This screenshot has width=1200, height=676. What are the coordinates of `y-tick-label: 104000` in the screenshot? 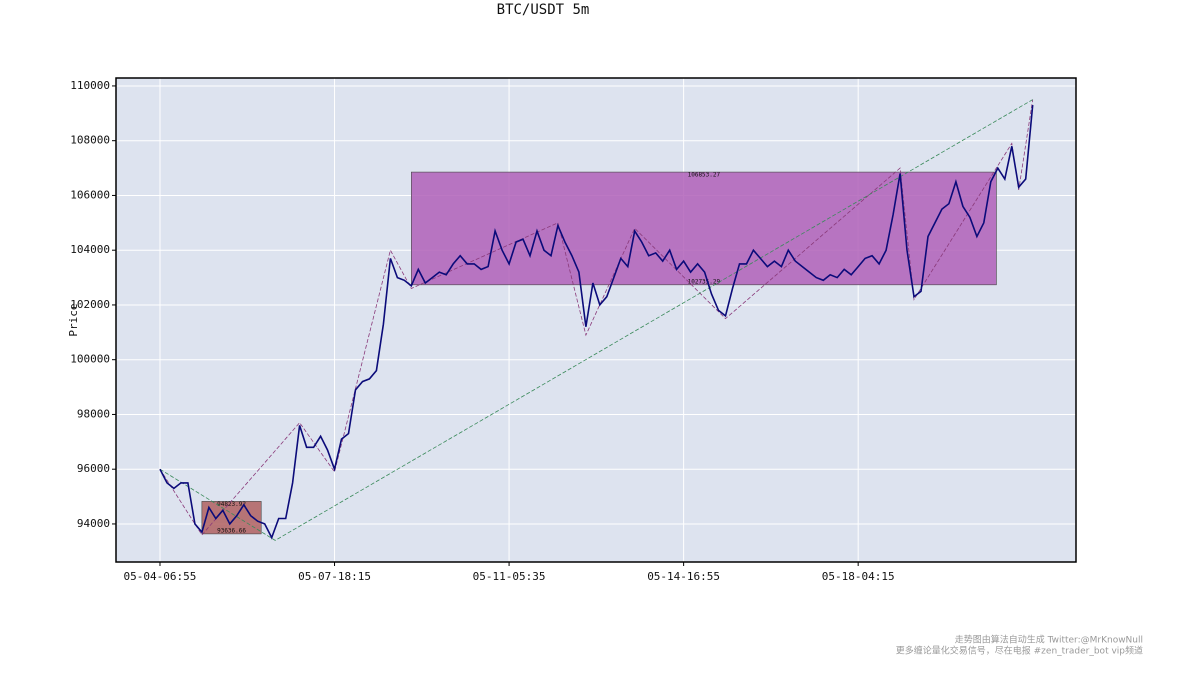 It's located at (90, 249).